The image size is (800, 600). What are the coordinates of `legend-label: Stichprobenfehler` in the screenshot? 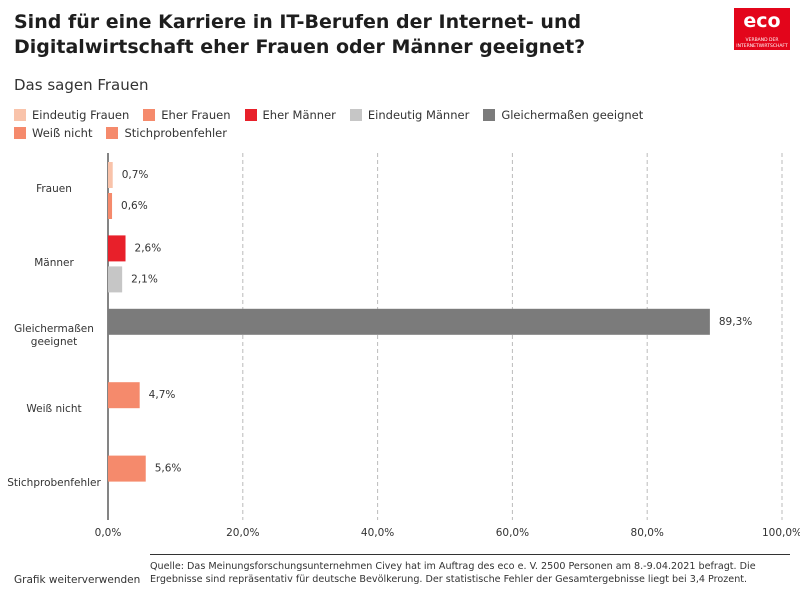 It's located at (175, 133).